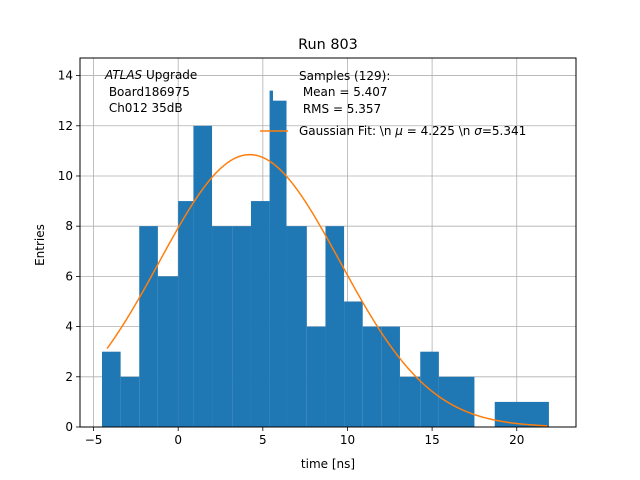 The height and width of the screenshot is (480, 640). What do you see at coordinates (65, 76) in the screenshot?
I see `y-tick-label: 14` at bounding box center [65, 76].